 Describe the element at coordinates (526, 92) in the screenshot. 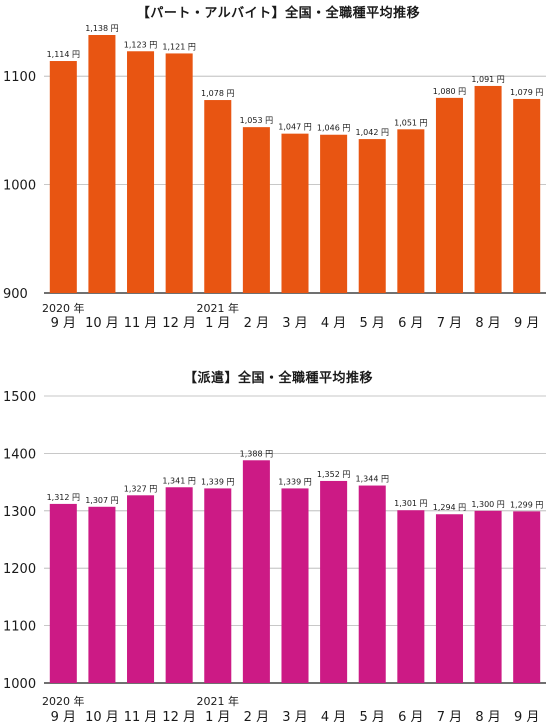

I see `data-label: 1,079 円` at that location.